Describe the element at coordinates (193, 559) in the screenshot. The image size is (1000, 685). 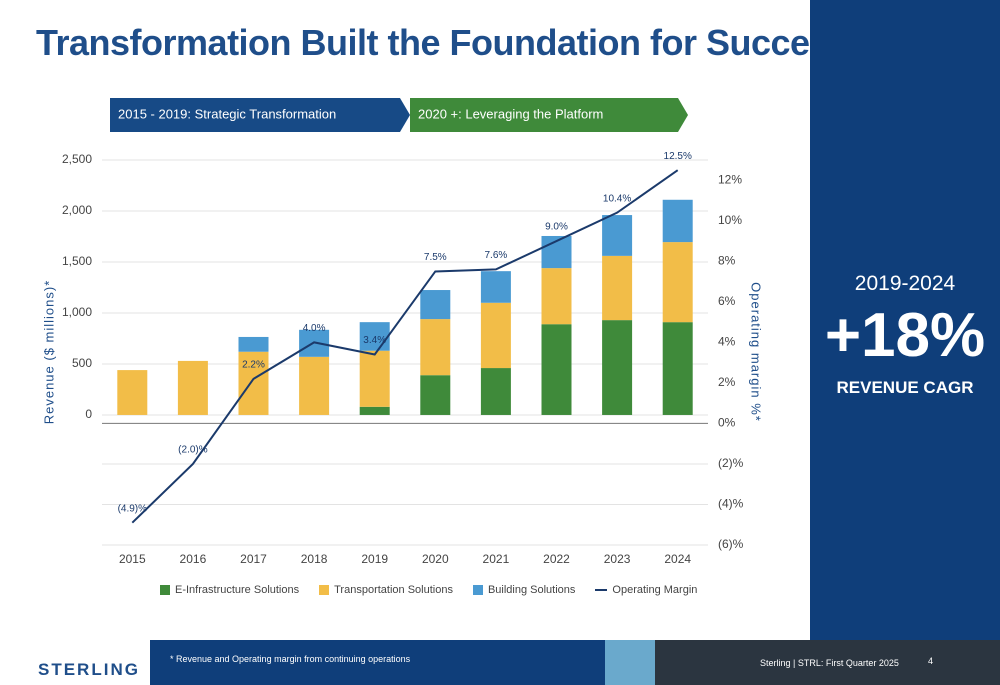
I see `x-tick-label: 2016` at that location.